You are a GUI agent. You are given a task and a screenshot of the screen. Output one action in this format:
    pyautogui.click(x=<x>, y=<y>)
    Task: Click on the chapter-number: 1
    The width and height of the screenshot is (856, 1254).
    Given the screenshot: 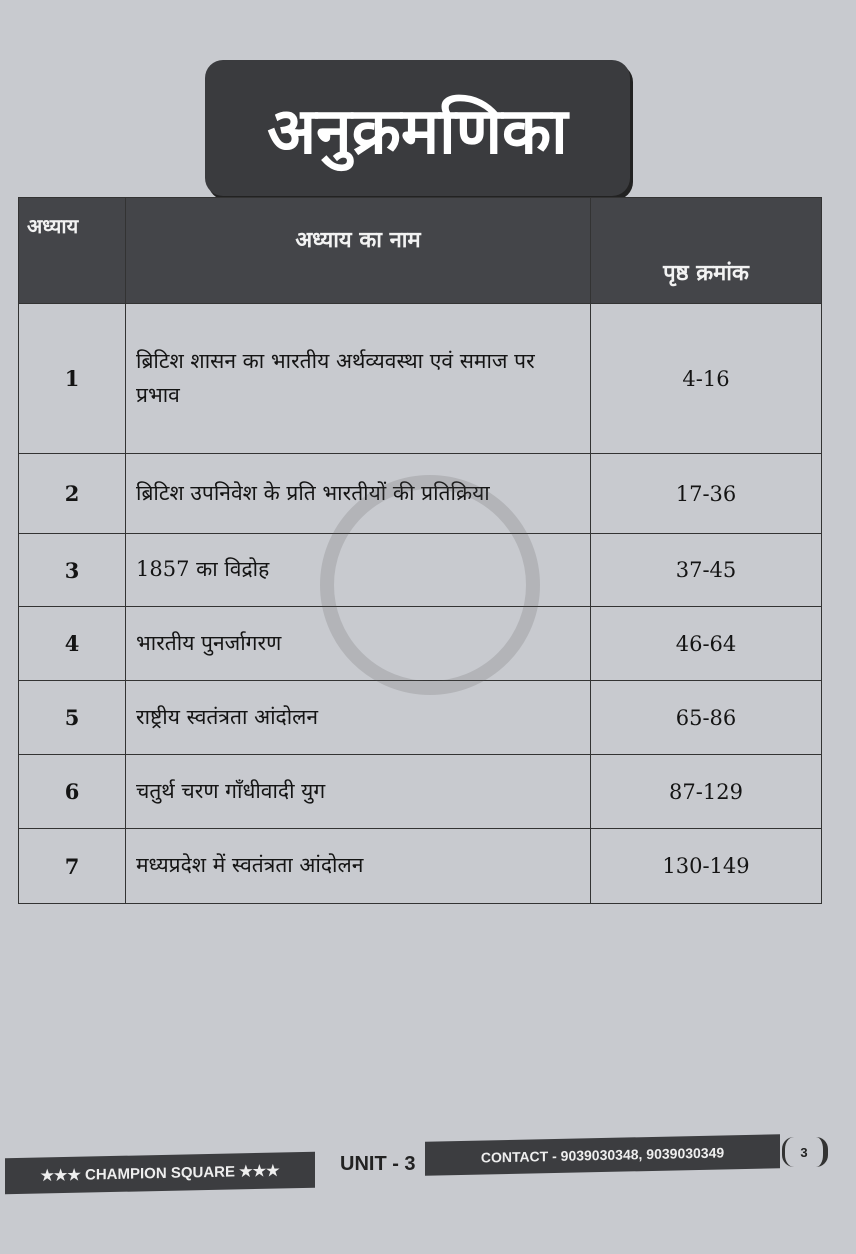 What is the action you would take?
    pyautogui.click(x=72, y=378)
    